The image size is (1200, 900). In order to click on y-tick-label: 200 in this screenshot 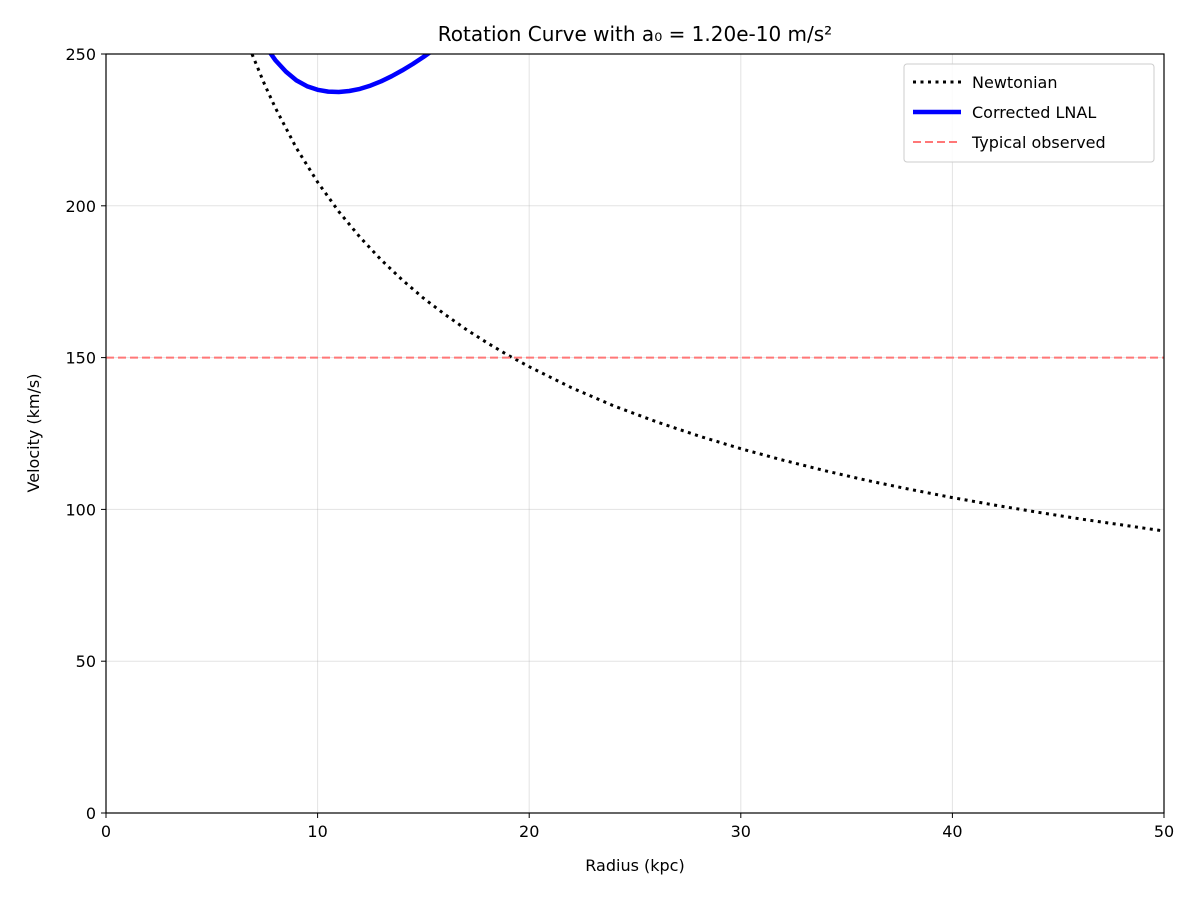, I will do `click(80, 206)`.